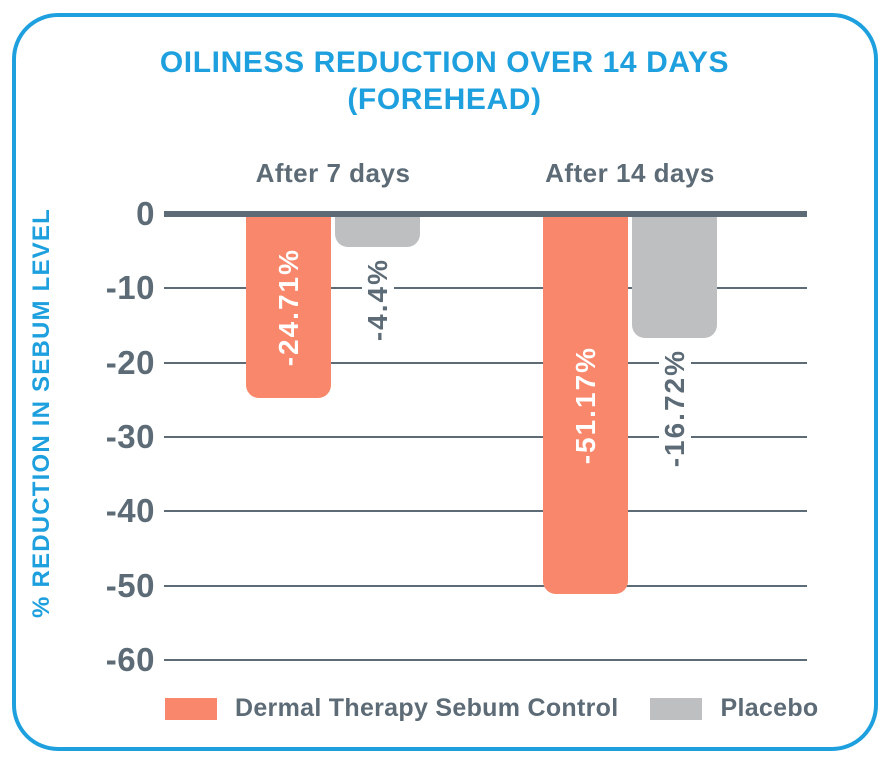 Image resolution: width=889 pixels, height=781 pixels. I want to click on legend-swatch-placebo, so click(676, 708).